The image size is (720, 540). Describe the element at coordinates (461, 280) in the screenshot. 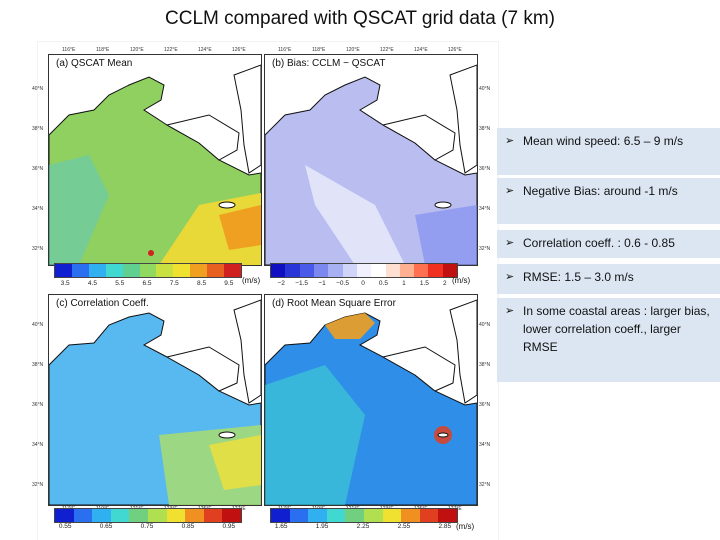

I see `colorbar-bias-unit: (m/s)` at that location.